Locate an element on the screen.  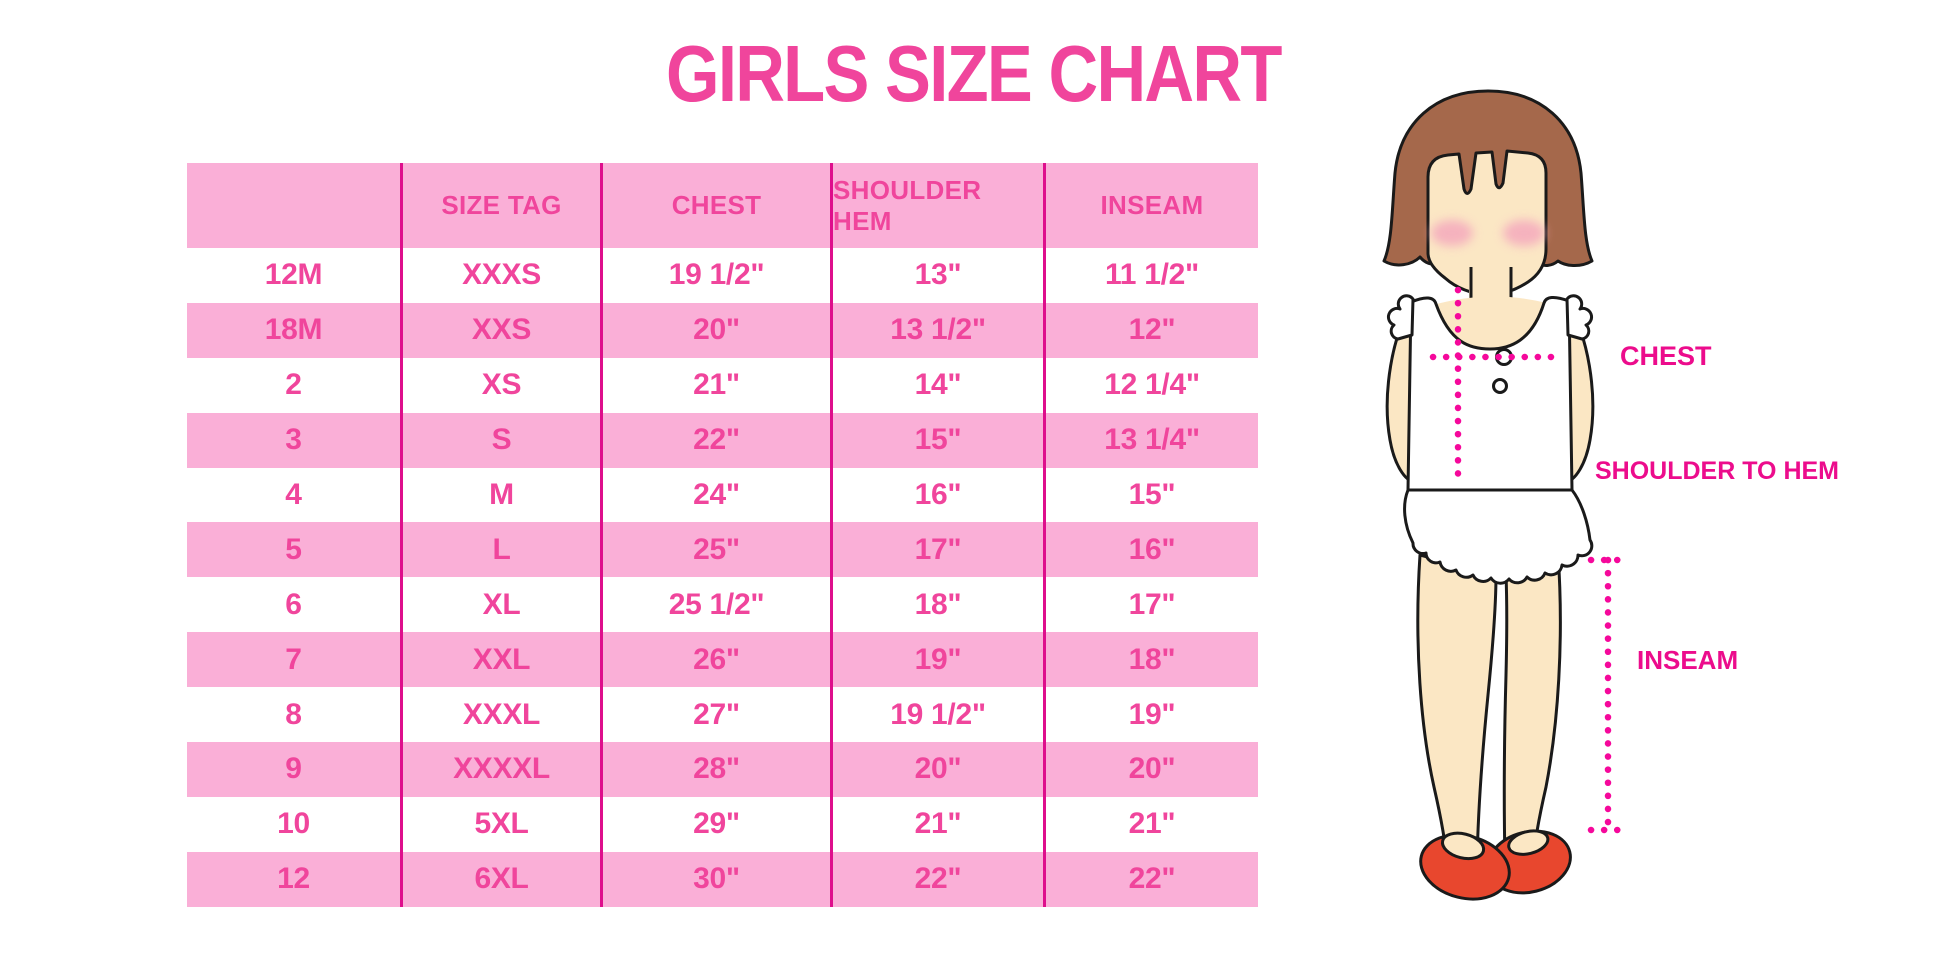
table-cell: 9 is located at coordinates (293, 769).